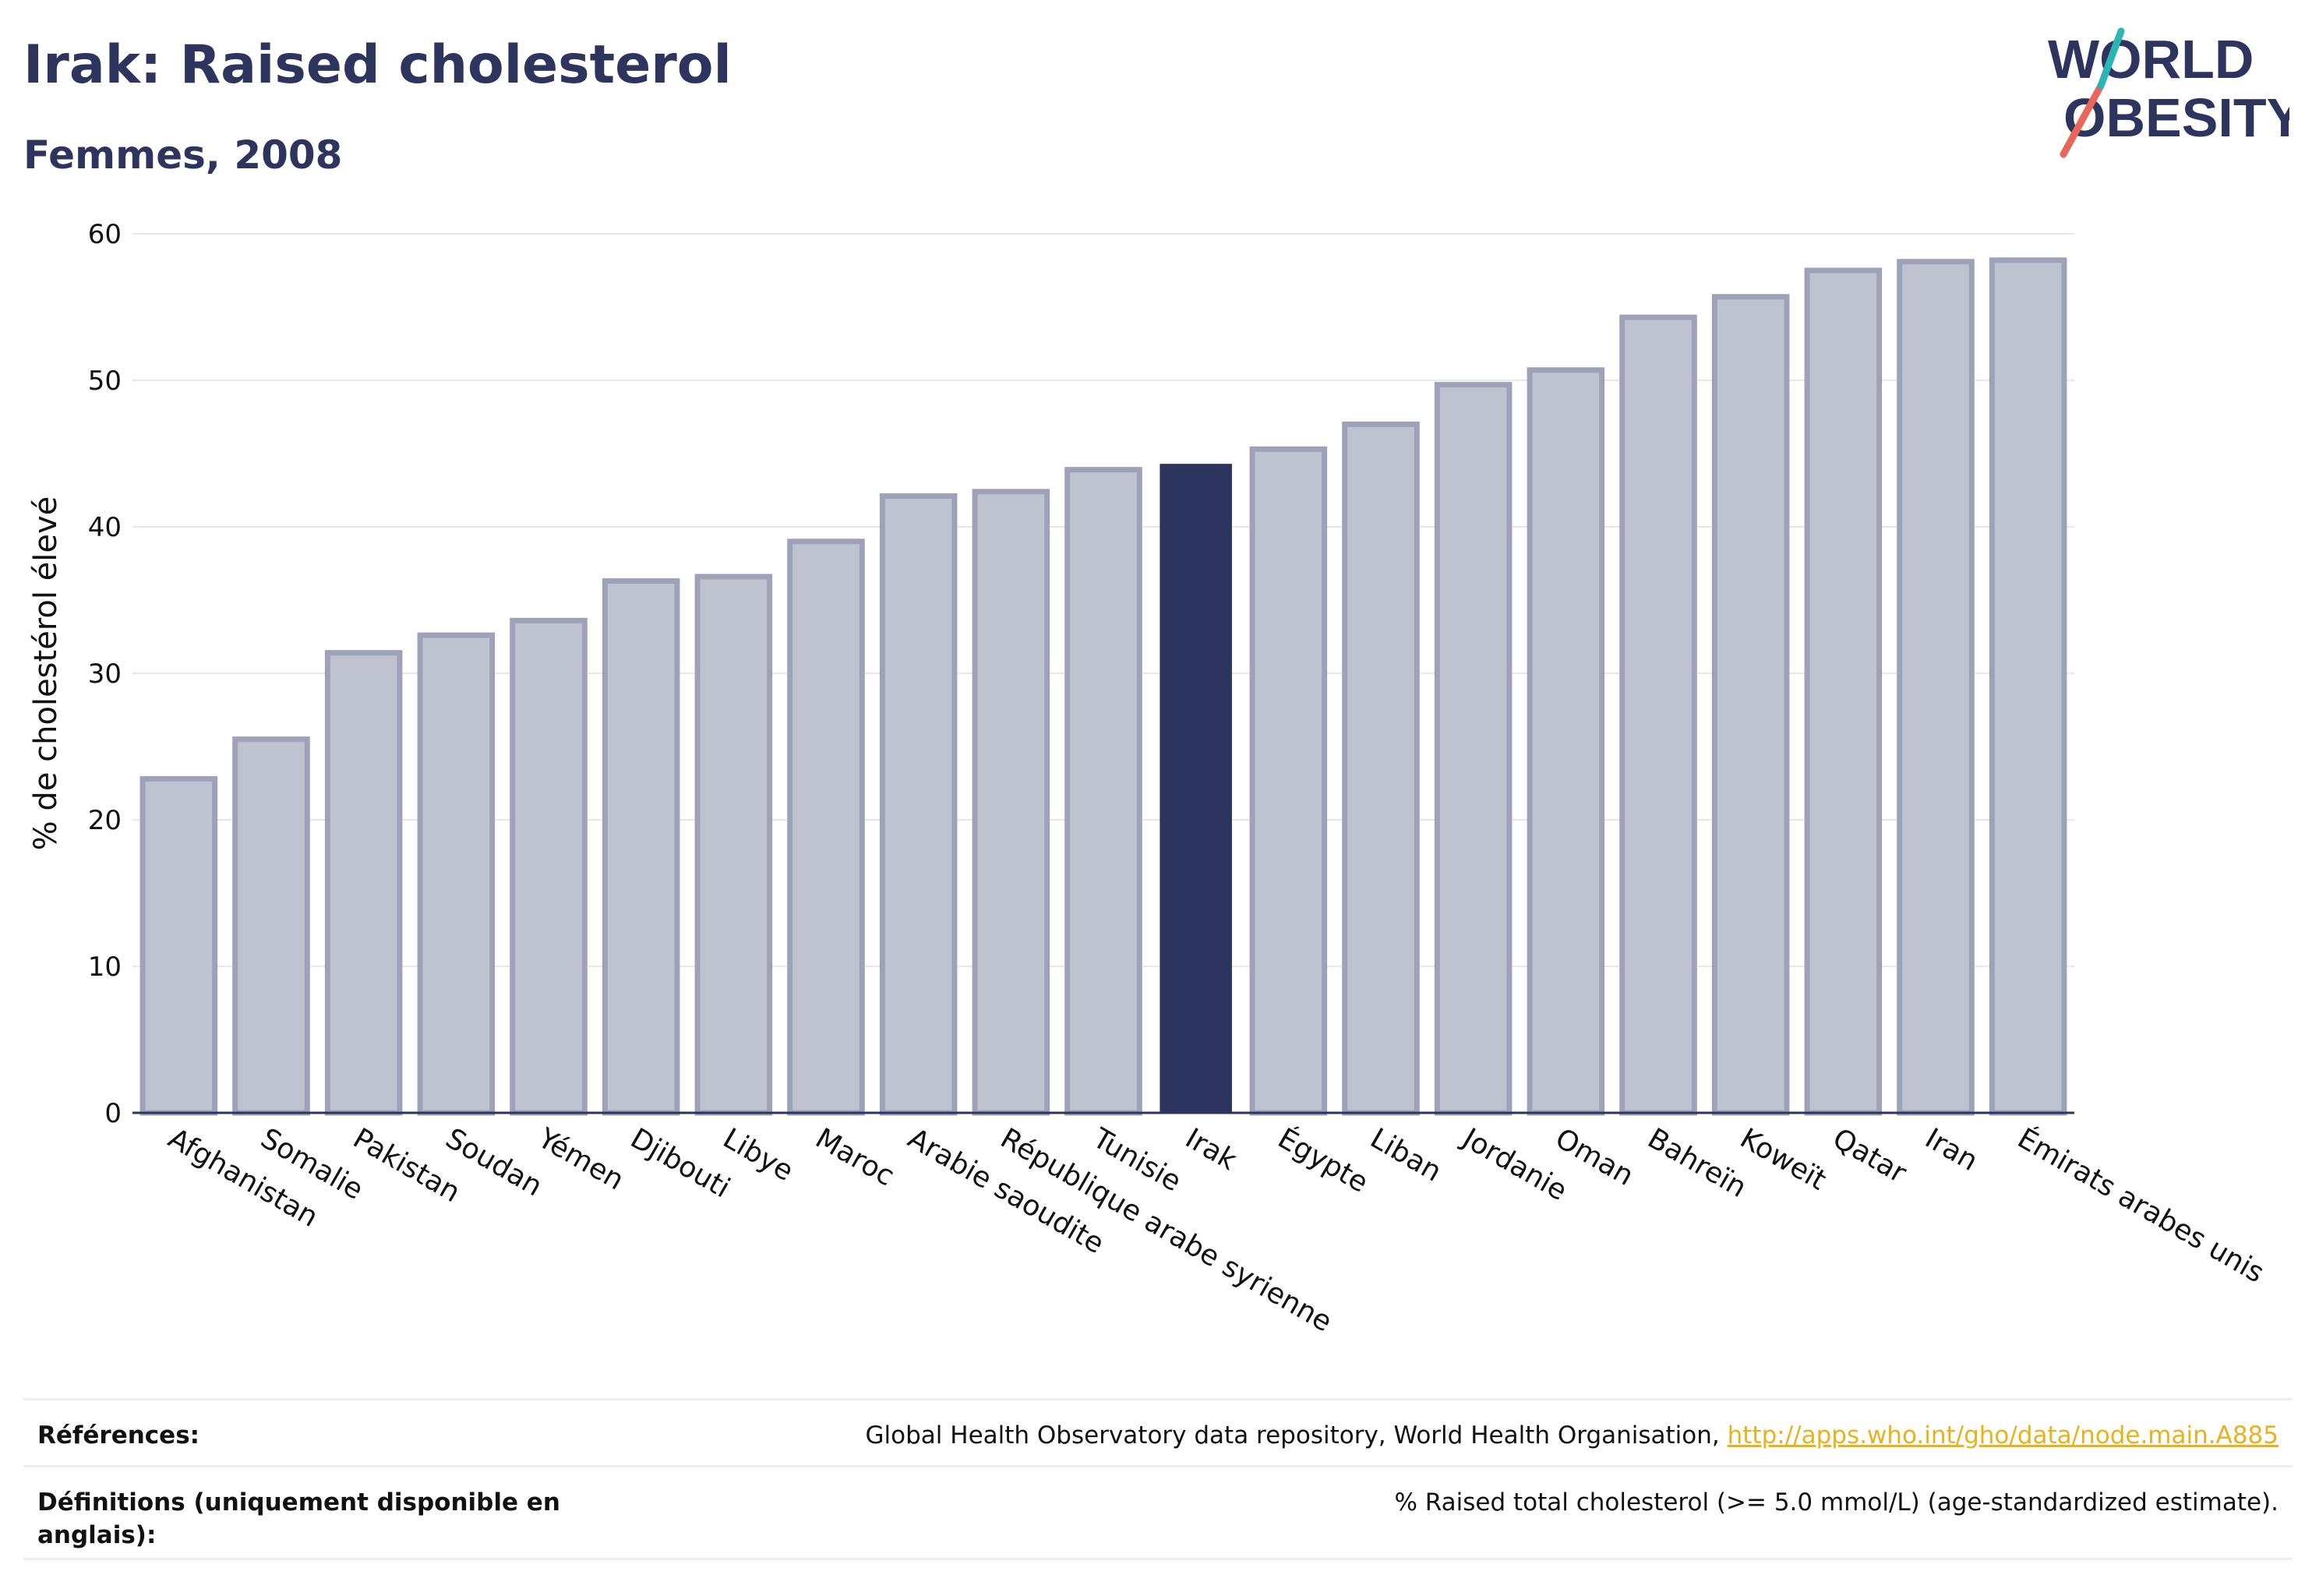 The height and width of the screenshot is (1596, 2305). What do you see at coordinates (641, 847) in the screenshot?
I see `bar-djibouti` at bounding box center [641, 847].